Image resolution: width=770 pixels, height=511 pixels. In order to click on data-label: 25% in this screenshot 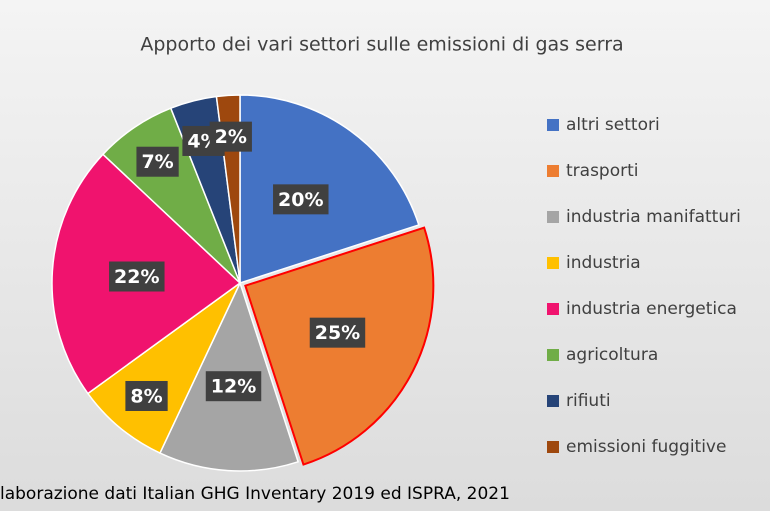, I will do `click(337, 332)`.